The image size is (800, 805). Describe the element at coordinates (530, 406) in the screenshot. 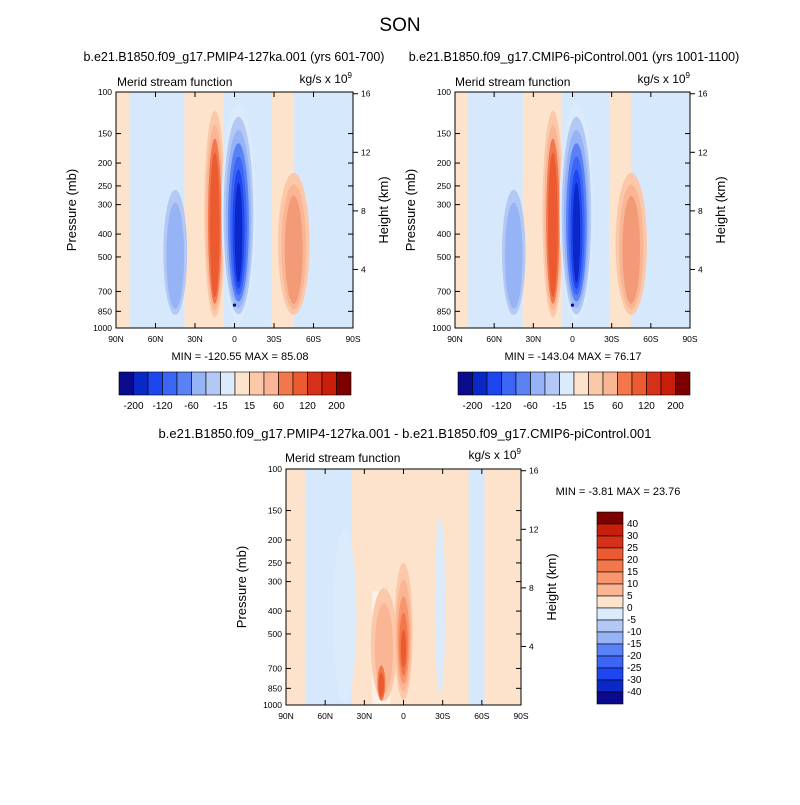

I see `colorbar-label: -60` at that location.